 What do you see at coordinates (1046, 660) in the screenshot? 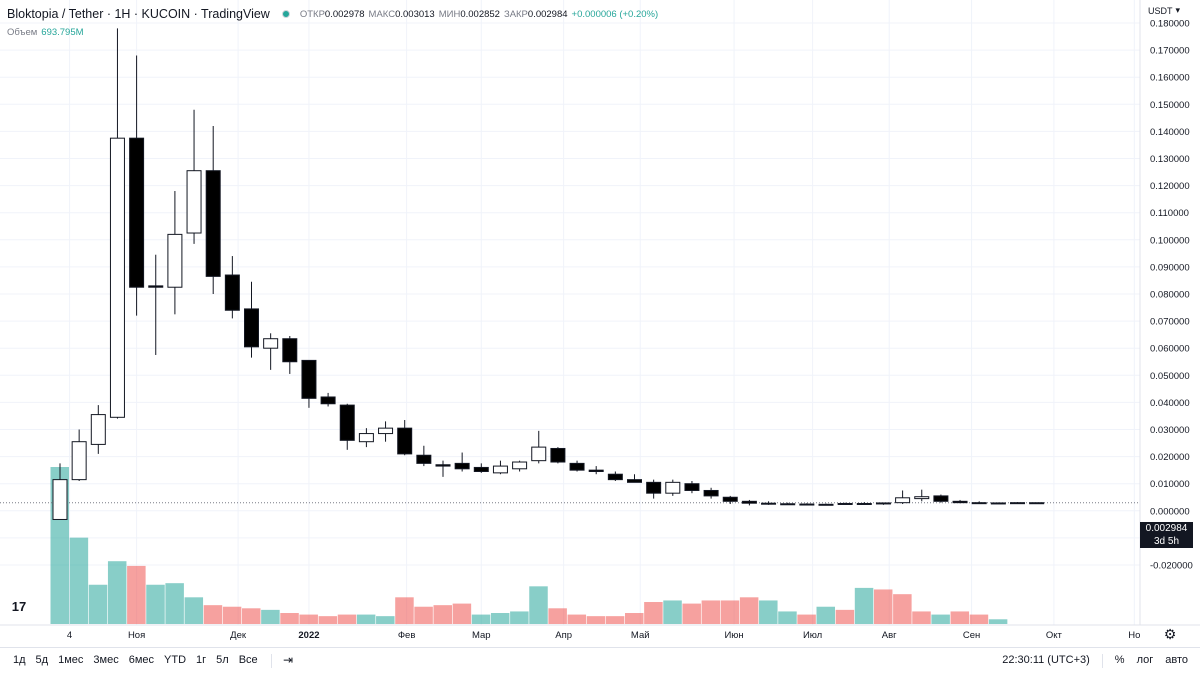
I see `clock-timezone: 22:30:11 (UTC+3)` at bounding box center [1046, 660].